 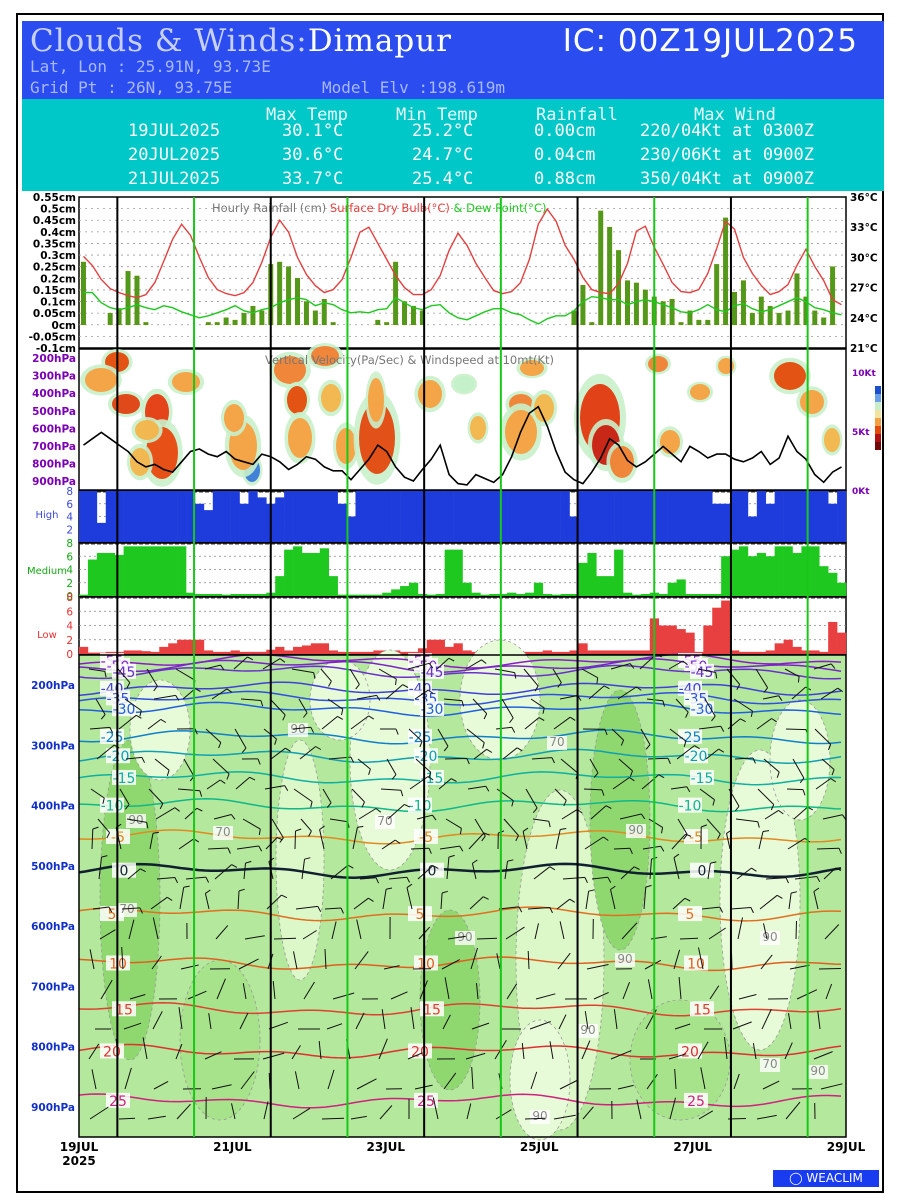 I want to click on rh-label: 90, so click(x=135, y=820).